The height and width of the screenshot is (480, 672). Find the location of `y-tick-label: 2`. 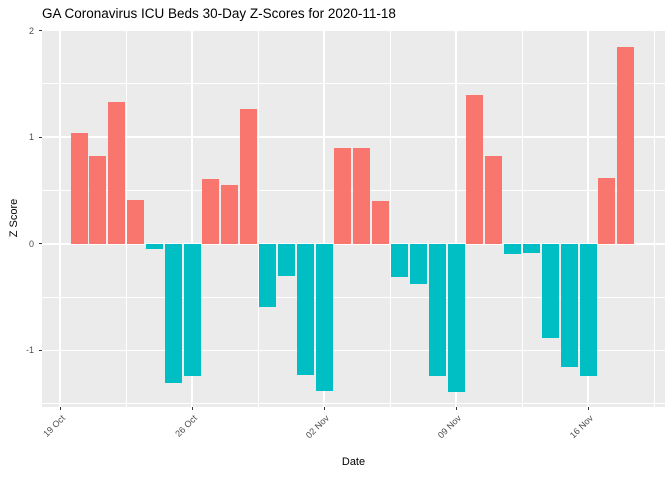

y-tick-label: 2 is located at coordinates (31, 30).